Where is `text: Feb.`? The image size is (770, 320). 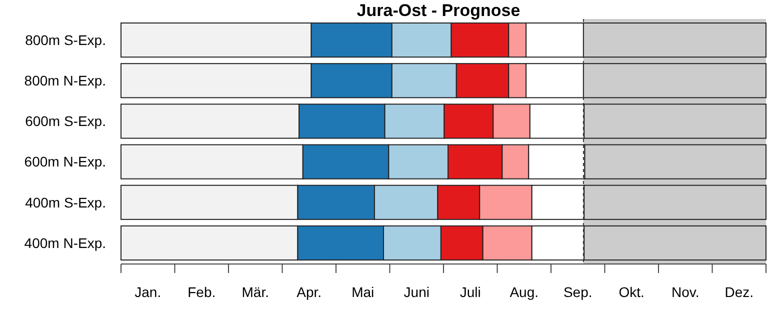 text: Feb. is located at coordinates (202, 292).